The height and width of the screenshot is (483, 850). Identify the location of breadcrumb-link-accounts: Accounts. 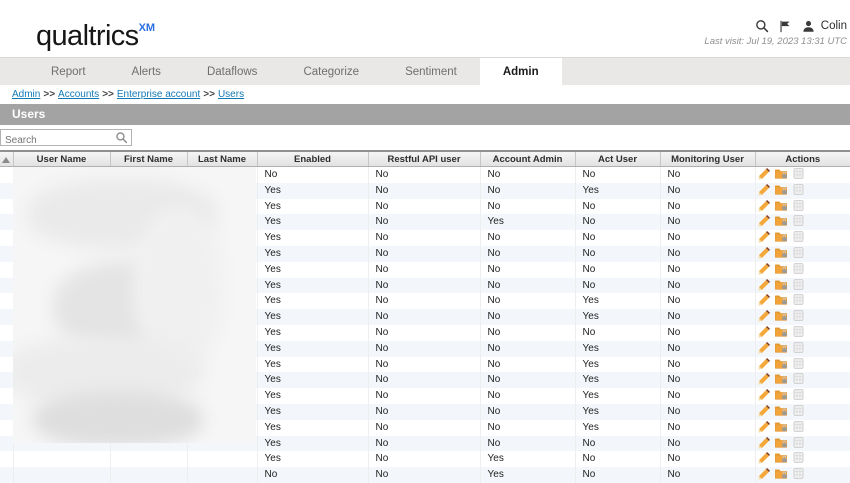
(79, 94).